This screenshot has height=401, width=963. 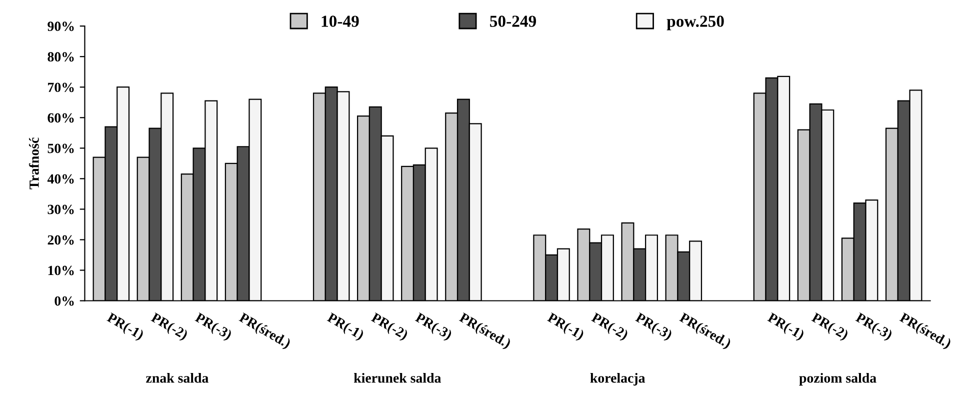 What do you see at coordinates (837, 379) in the screenshot?
I see `text: poziom salda` at bounding box center [837, 379].